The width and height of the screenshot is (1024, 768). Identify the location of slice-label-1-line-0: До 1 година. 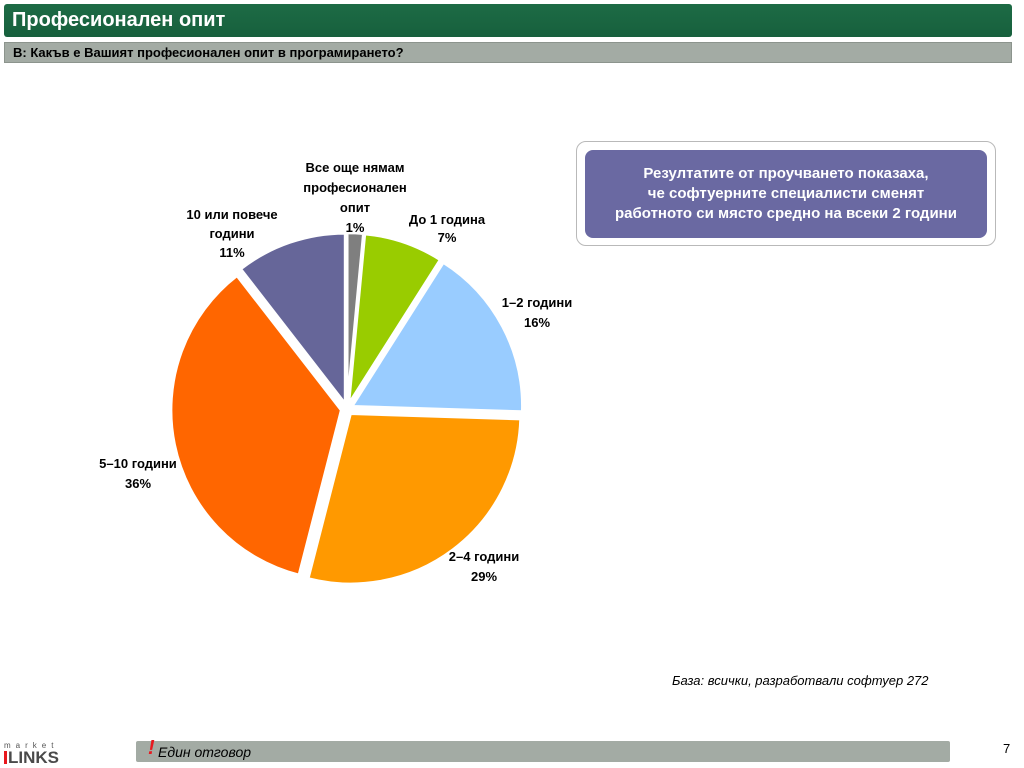
(447, 219).